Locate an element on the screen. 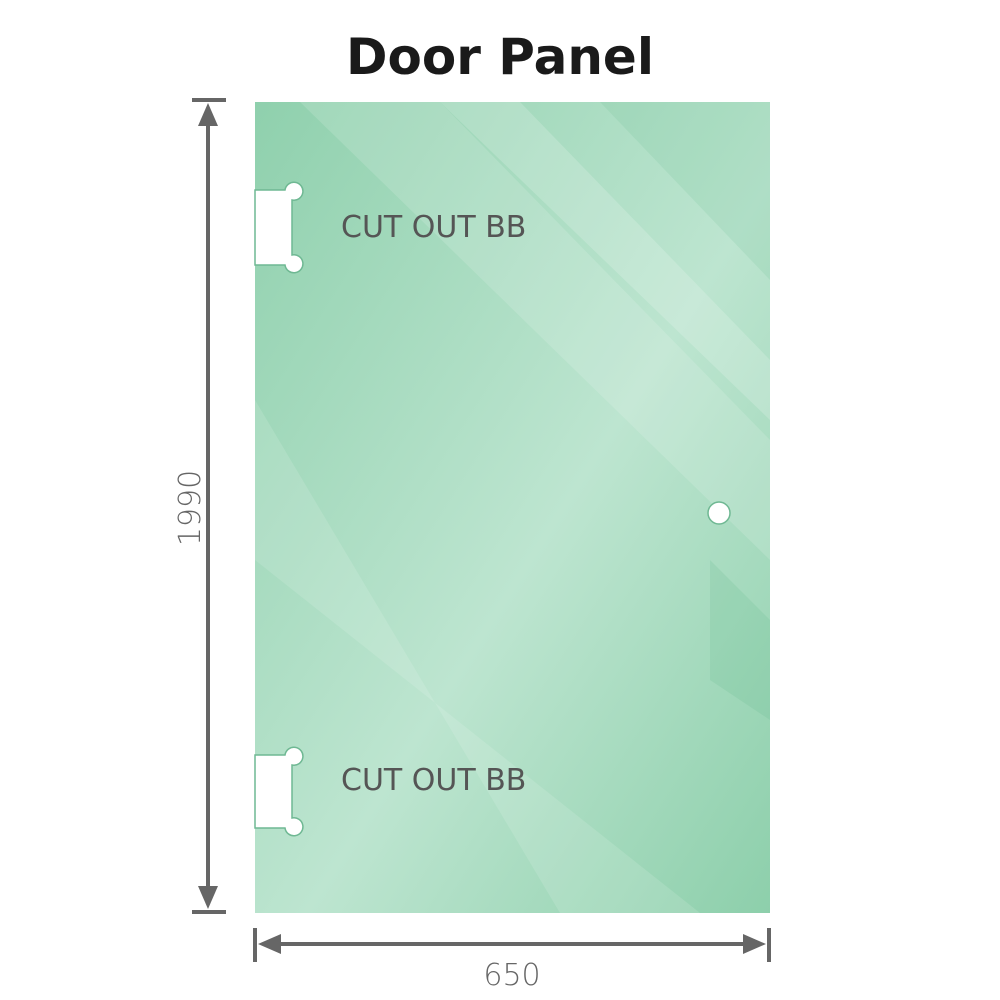 The width and height of the screenshot is (1000, 1000). diagram-title: Door Panel is located at coordinates (500, 57).